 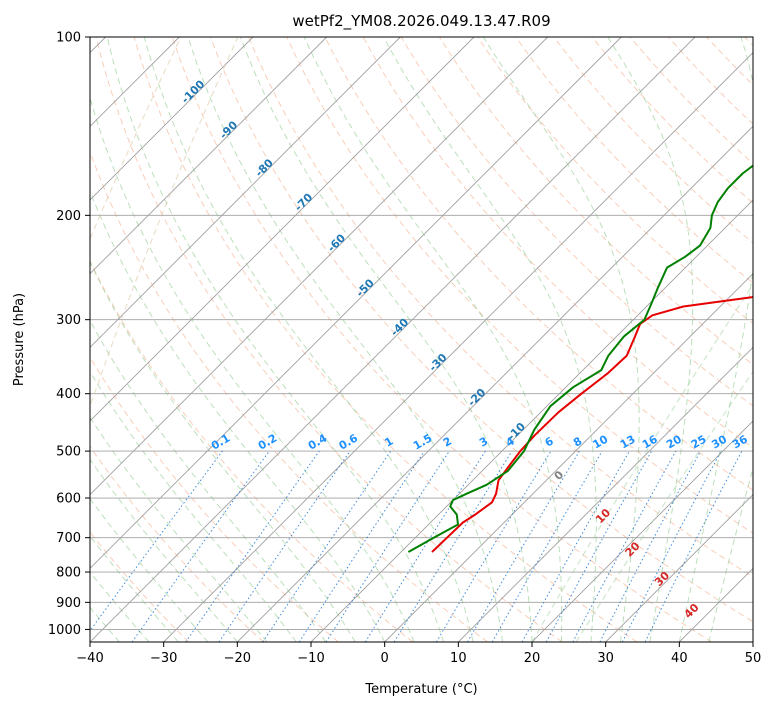 What do you see at coordinates (385, 658) in the screenshot?
I see `x-tick-label: 0` at bounding box center [385, 658].